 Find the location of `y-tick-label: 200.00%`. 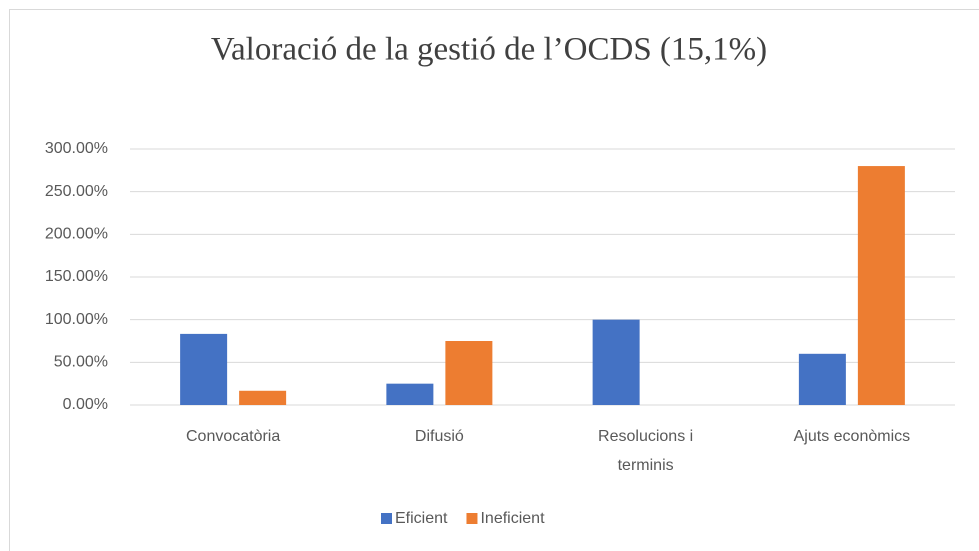

y-tick-label: 200.00% is located at coordinates (76, 234).